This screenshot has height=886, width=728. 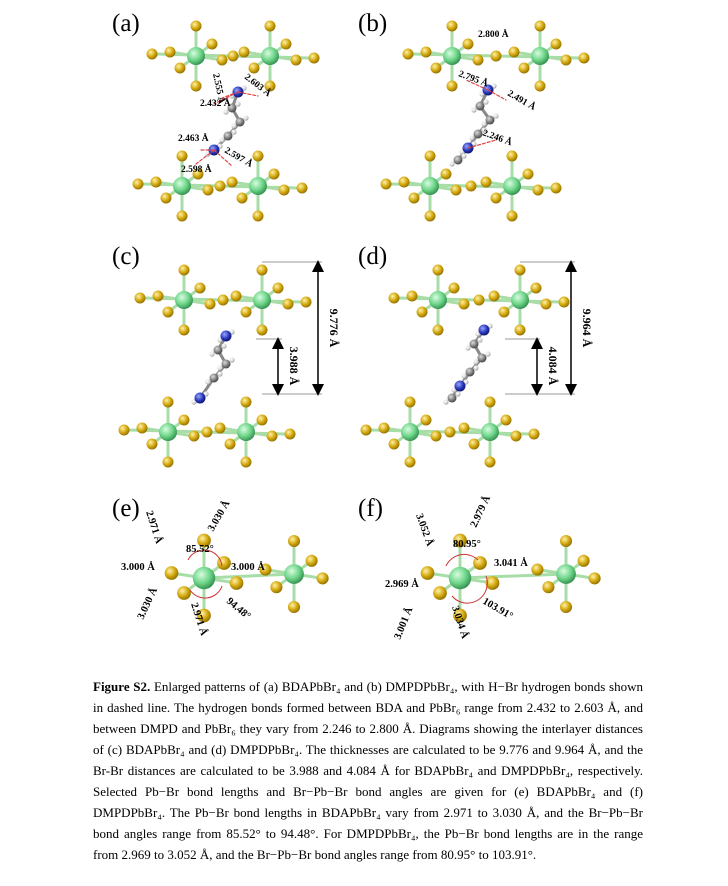 What do you see at coordinates (238, 609) in the screenshot?
I see `bond-label-e-8: 94.48°` at bounding box center [238, 609].